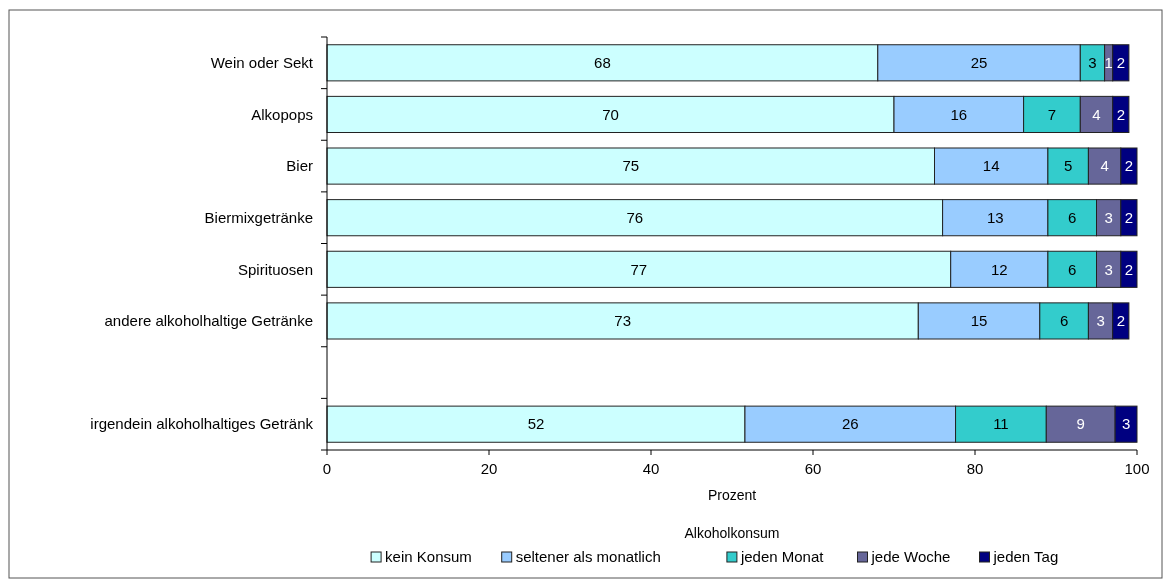  I want to click on y-tick-label: Spirituosen, so click(275, 269).